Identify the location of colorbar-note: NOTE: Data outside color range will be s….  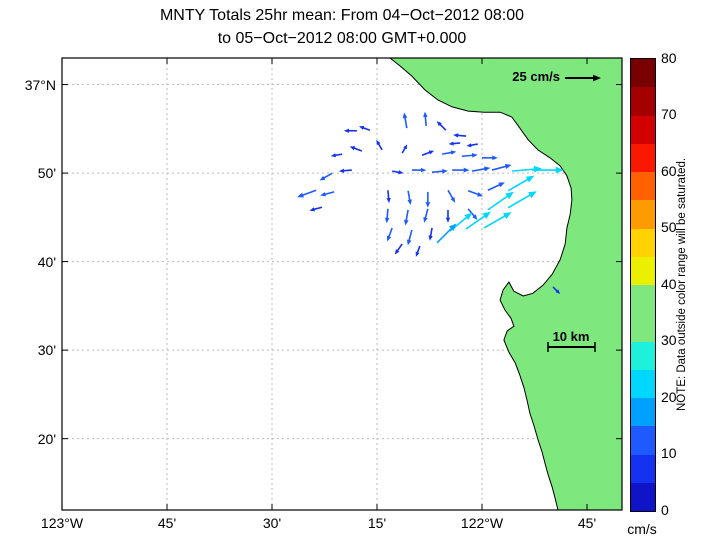
(682, 284).